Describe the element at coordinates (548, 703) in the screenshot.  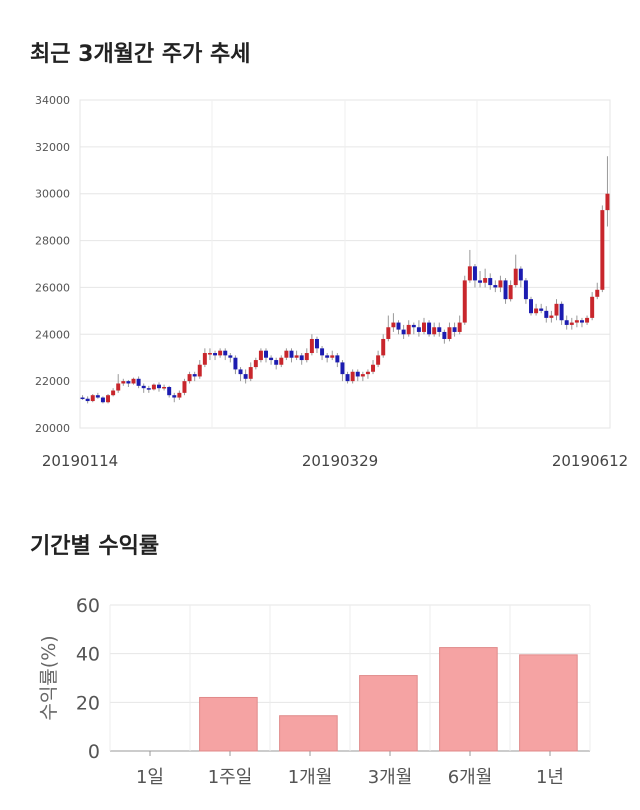
I see `bar-1년` at that location.